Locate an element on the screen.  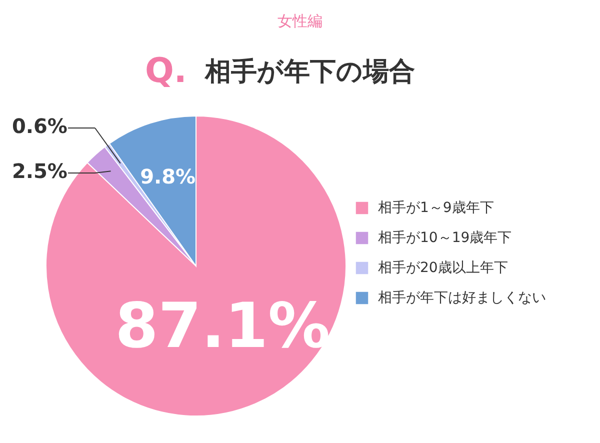
chart-subtitle: 女性編 is located at coordinates (300, 21).